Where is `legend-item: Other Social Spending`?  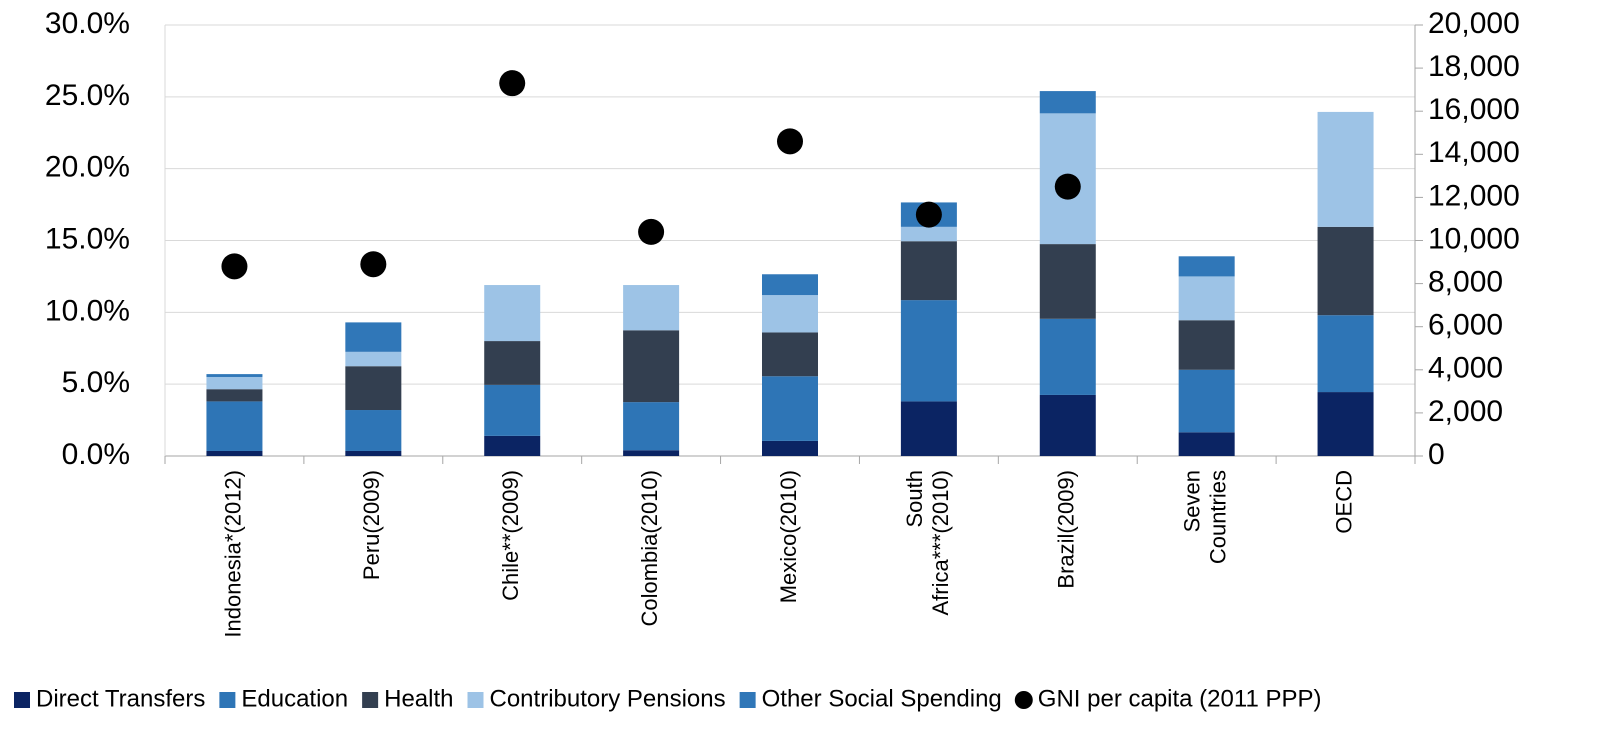
legend-item: Other Social Spending is located at coordinates (870, 698).